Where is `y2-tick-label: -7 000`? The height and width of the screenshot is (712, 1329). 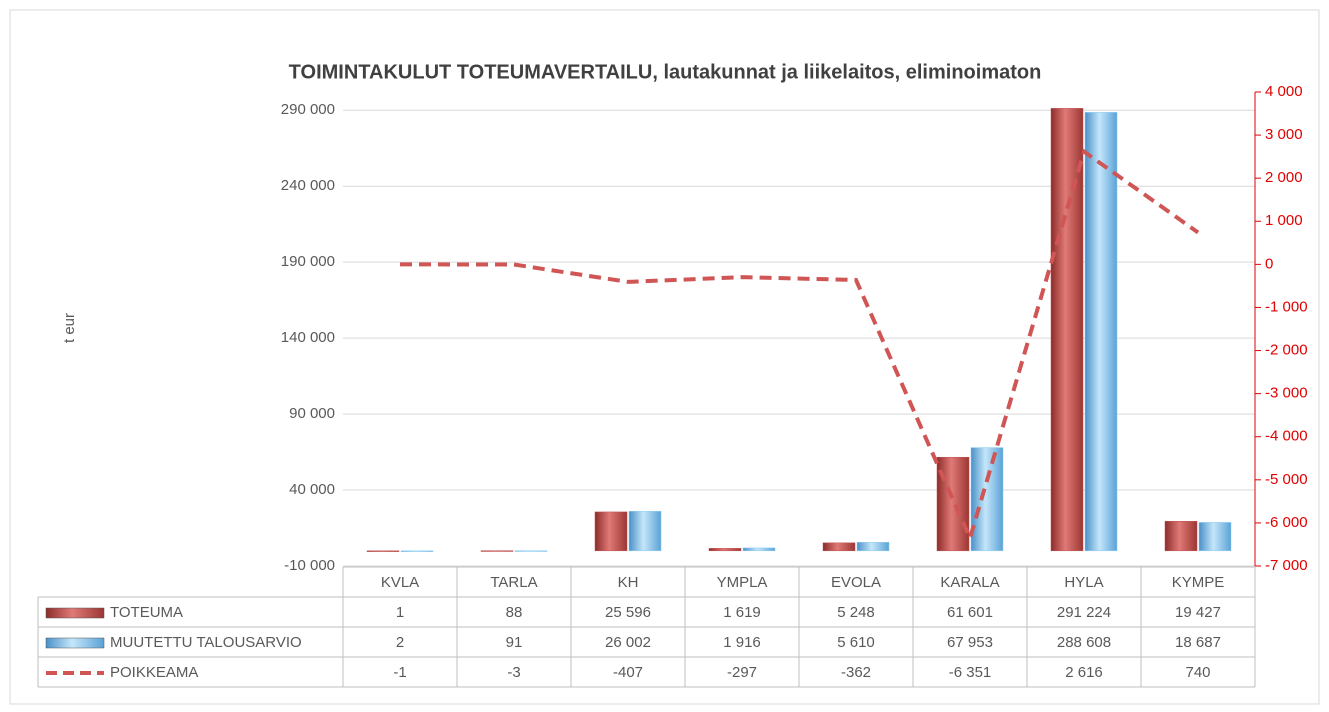
y2-tick-label: -7 000 is located at coordinates (1286, 565).